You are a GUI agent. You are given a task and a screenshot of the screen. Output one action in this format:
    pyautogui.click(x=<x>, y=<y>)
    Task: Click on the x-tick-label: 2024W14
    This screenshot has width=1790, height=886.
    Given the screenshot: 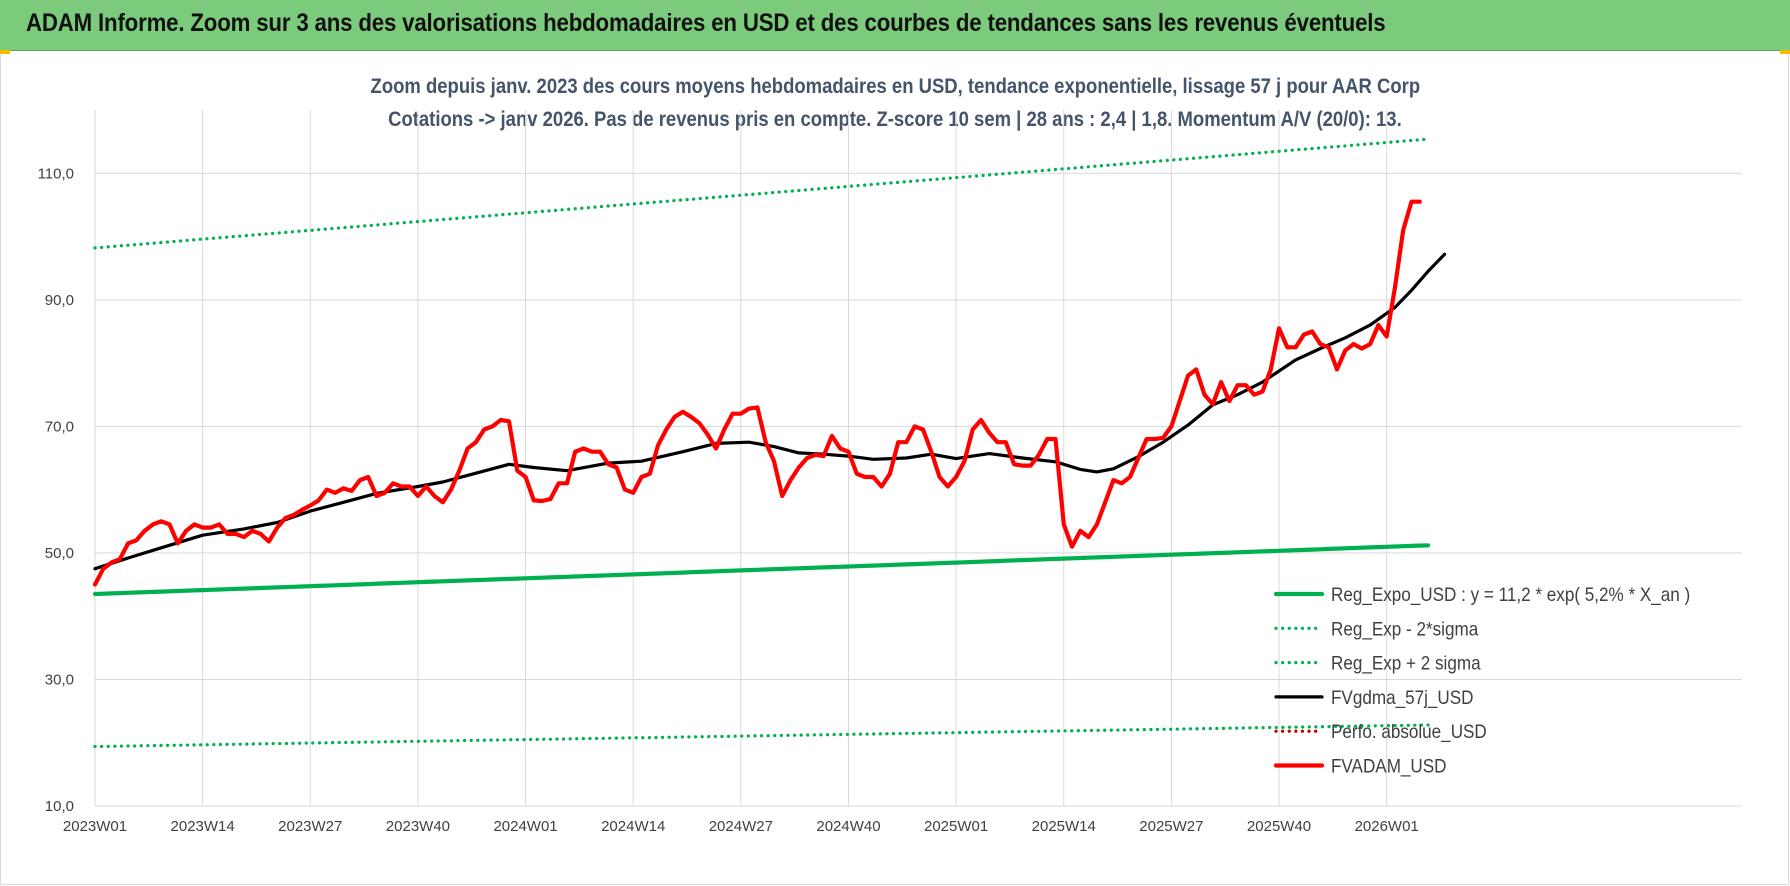 What is the action you would take?
    pyautogui.click(x=633, y=826)
    